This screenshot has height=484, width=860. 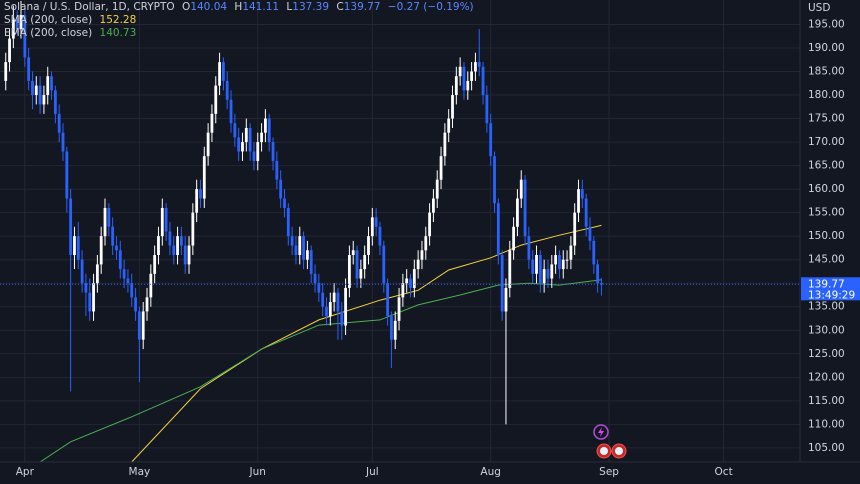 What do you see at coordinates (339, 7) in the screenshot?
I see `ohlc-key: C` at bounding box center [339, 7].